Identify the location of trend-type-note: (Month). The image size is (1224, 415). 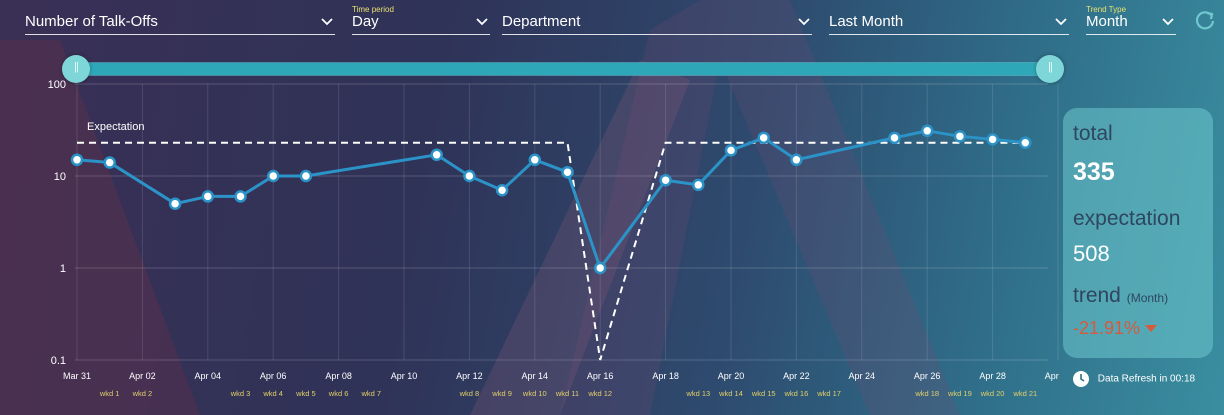
(1147, 298).